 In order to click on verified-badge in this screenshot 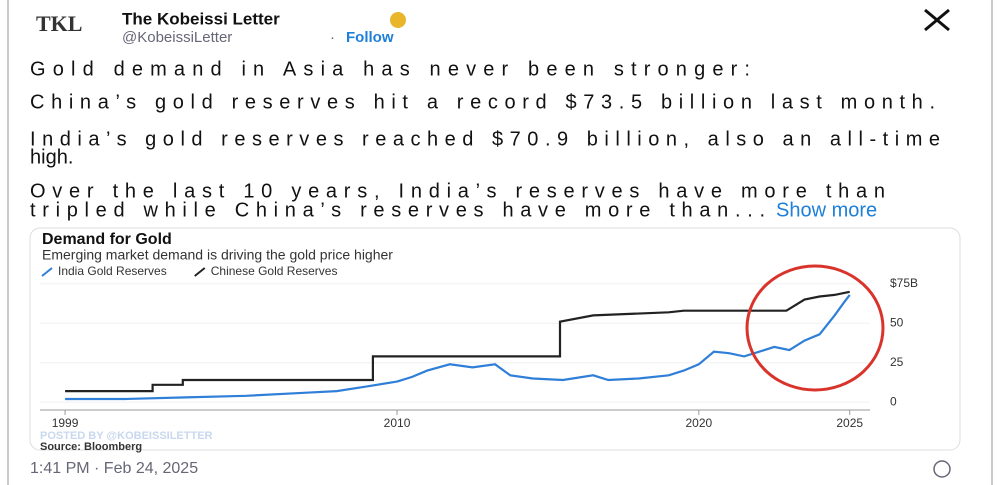, I will do `click(398, 20)`.